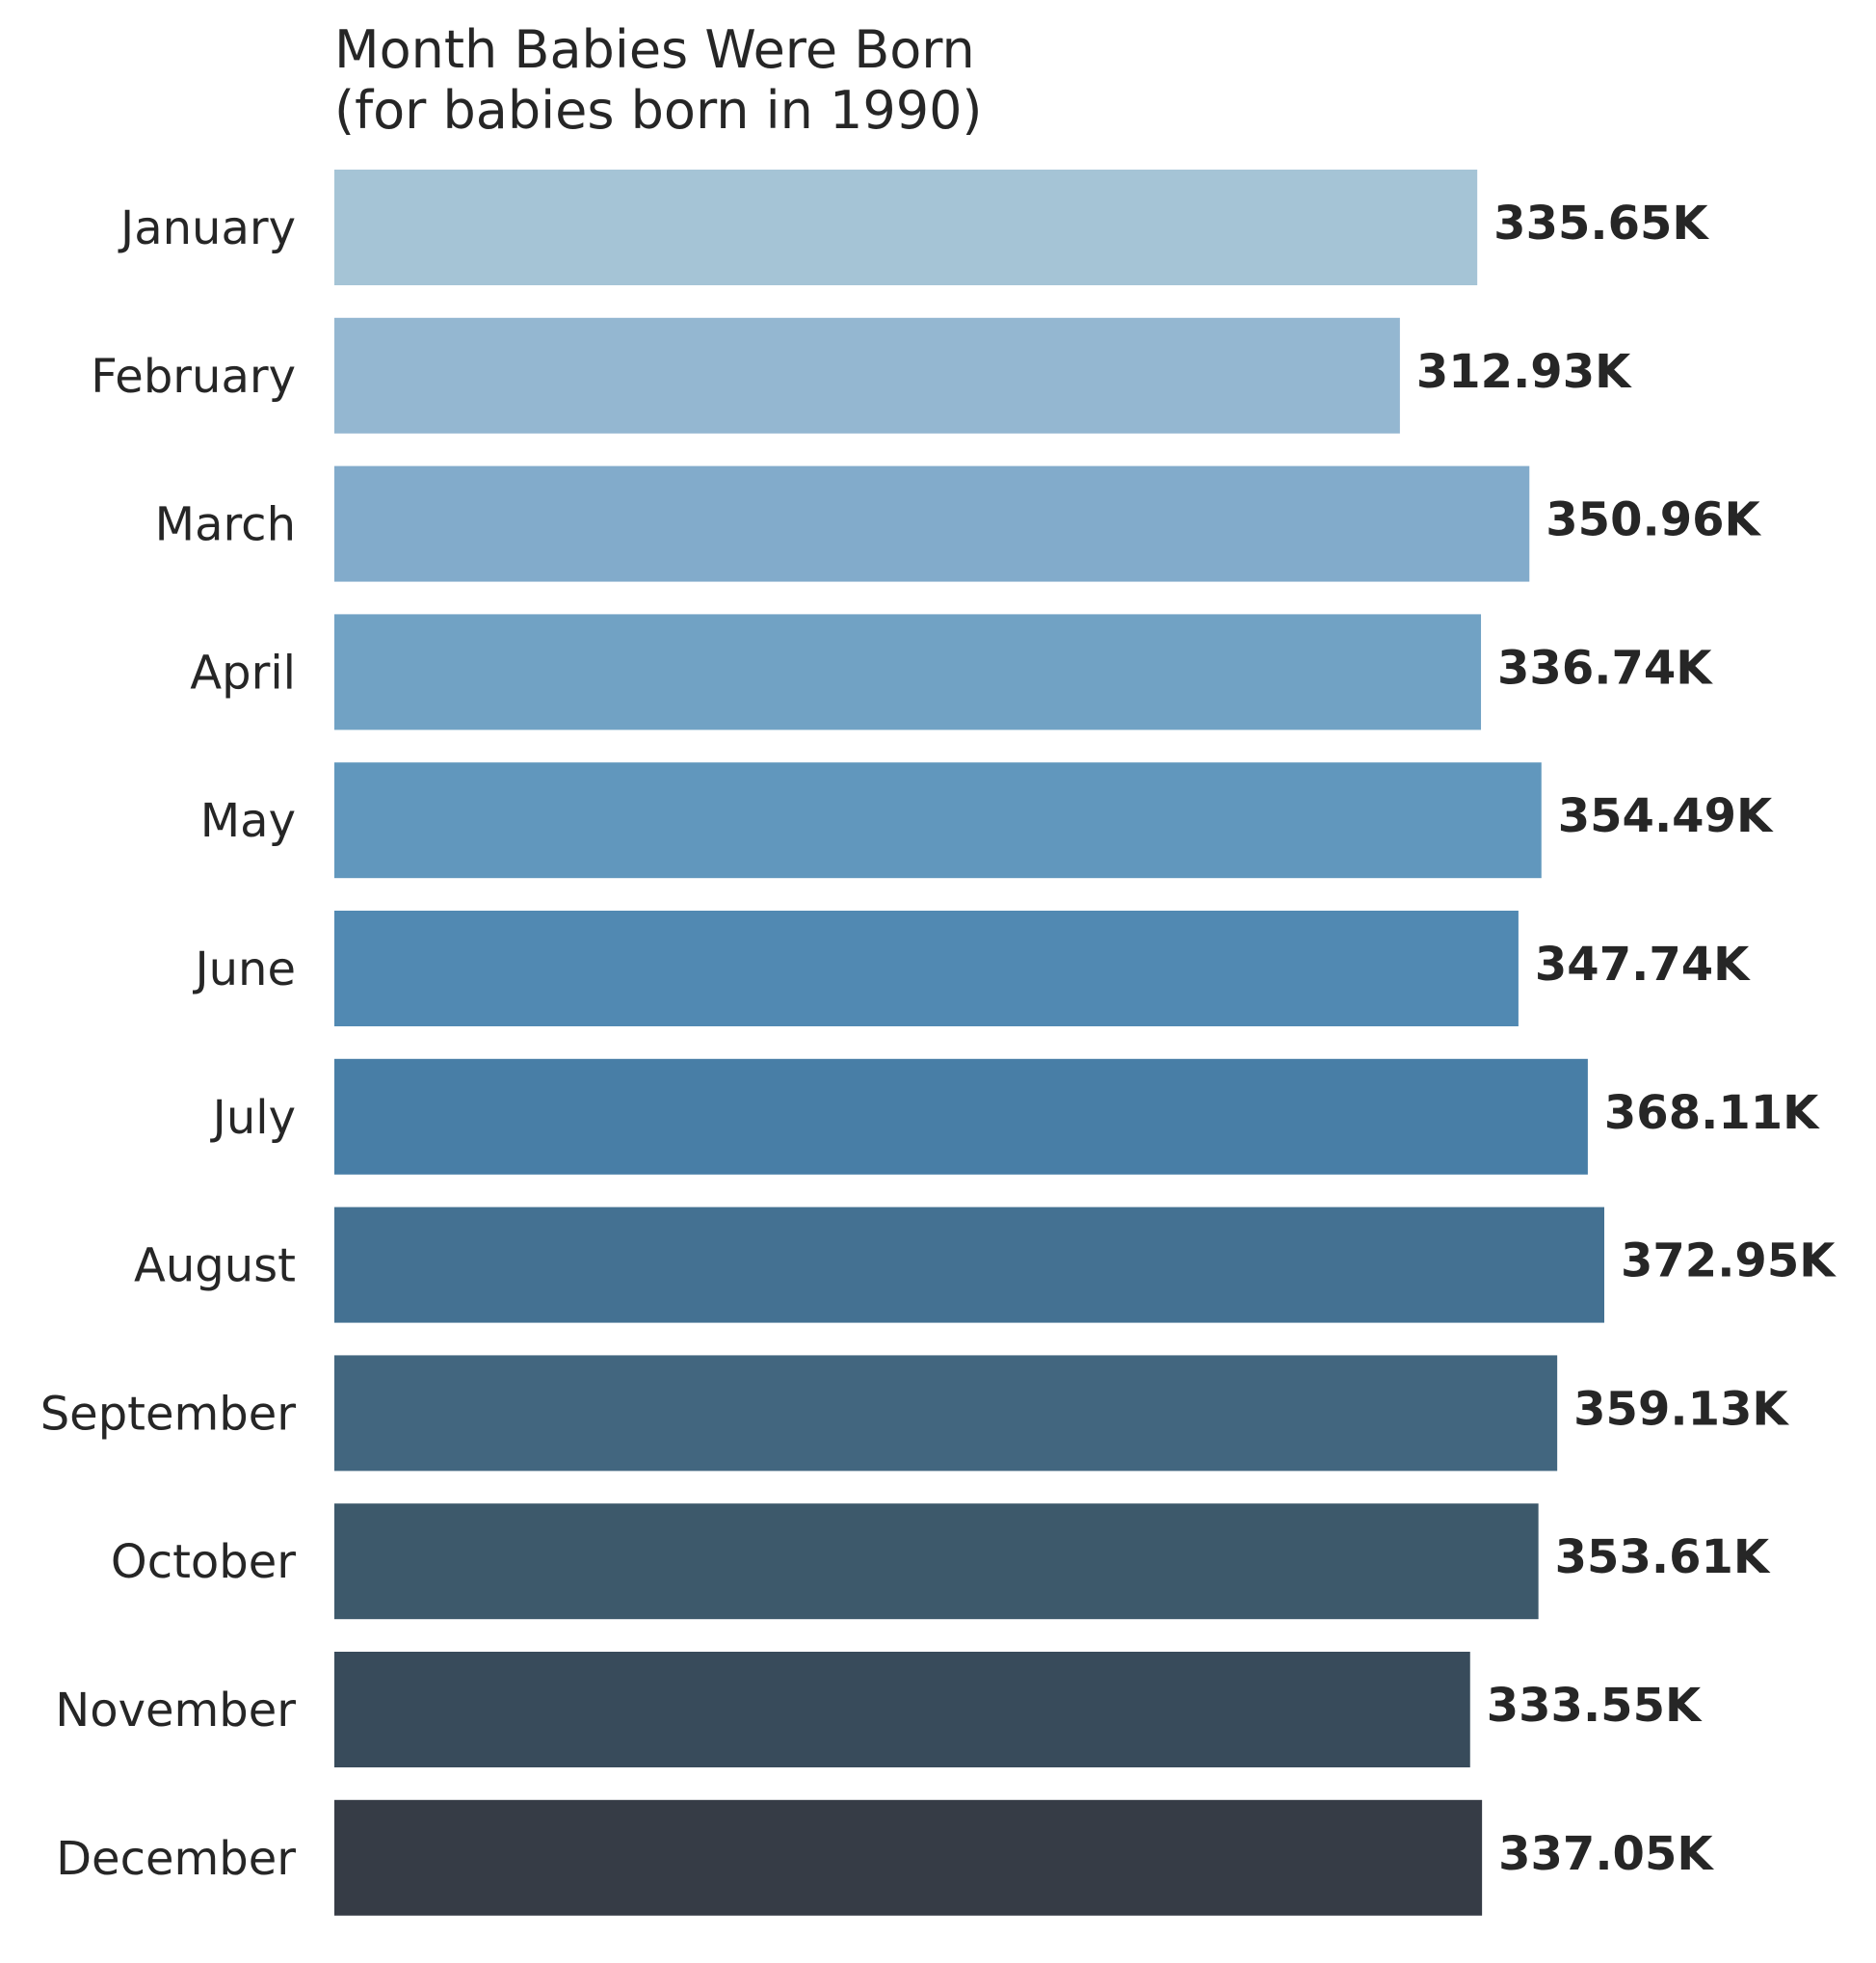  What do you see at coordinates (1666, 816) in the screenshot?
I see `data-label-may: 354.49K` at bounding box center [1666, 816].